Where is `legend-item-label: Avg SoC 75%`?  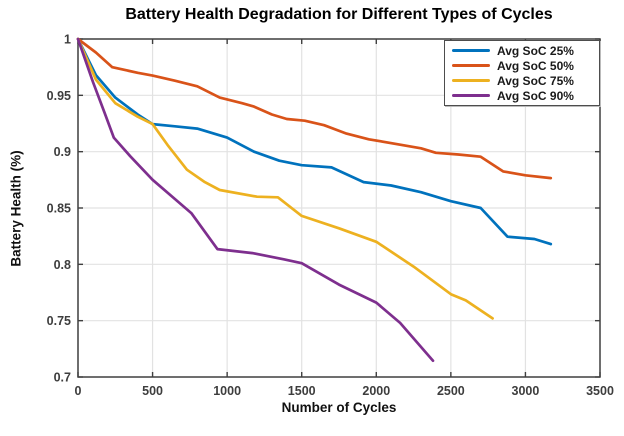 legend-item-label: Avg SoC 75% is located at coordinates (535, 80).